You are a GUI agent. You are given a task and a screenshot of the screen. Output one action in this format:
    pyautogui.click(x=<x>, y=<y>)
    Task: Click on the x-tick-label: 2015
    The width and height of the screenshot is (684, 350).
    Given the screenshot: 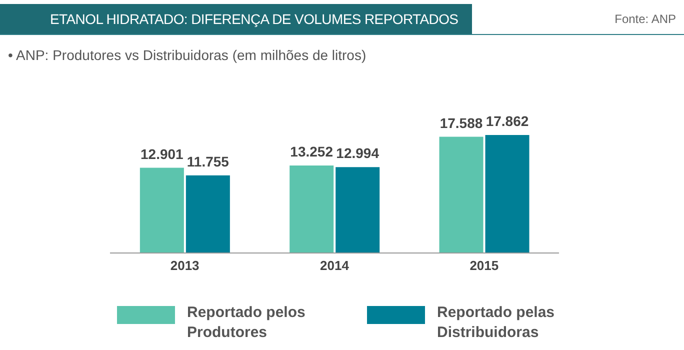 What is the action you would take?
    pyautogui.click(x=484, y=266)
    